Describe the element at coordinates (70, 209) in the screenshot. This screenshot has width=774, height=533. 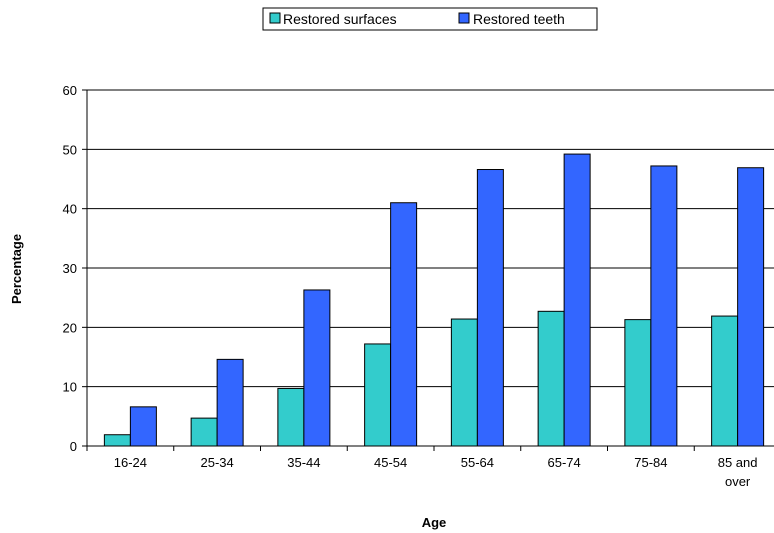
I see `y-tick-label: 40` at that location.